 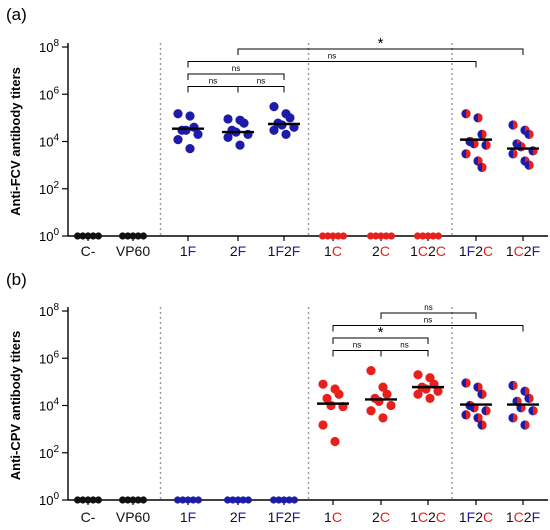 I want to click on y-tick-label: 10⁸, so click(x=49, y=46).